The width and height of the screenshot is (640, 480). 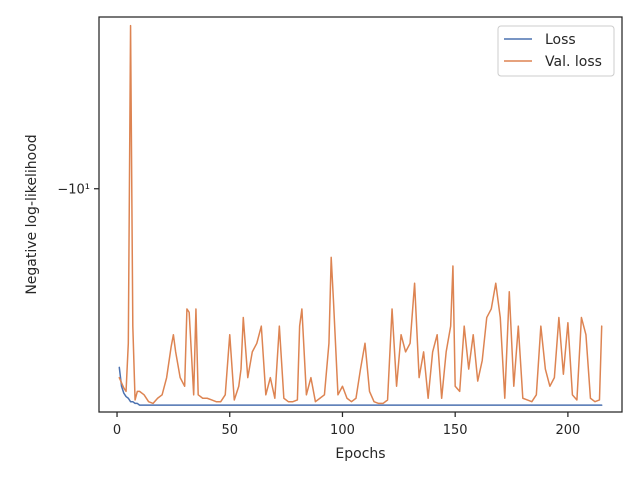 I want to click on y-axis-label: Negative log-likelihood, so click(x=32, y=214).